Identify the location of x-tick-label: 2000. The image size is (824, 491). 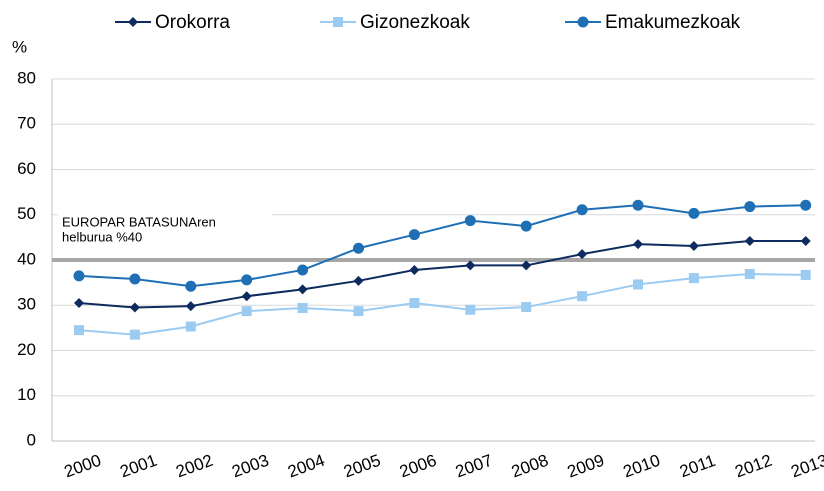
(83, 466).